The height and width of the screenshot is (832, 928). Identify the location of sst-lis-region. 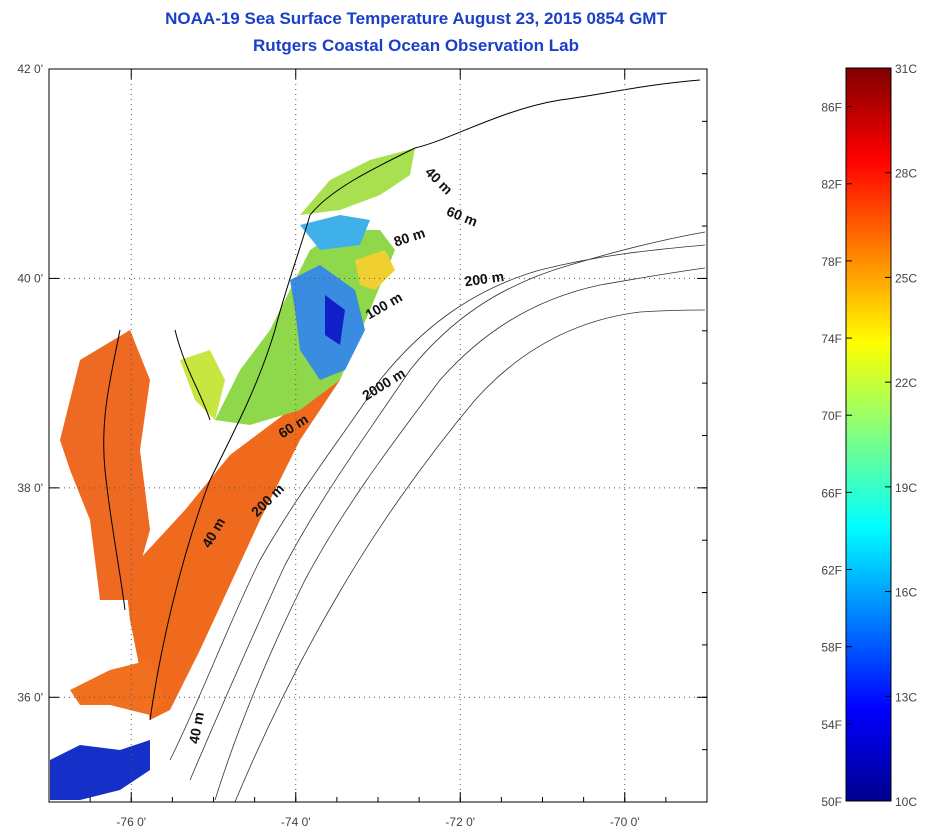
(357, 181).